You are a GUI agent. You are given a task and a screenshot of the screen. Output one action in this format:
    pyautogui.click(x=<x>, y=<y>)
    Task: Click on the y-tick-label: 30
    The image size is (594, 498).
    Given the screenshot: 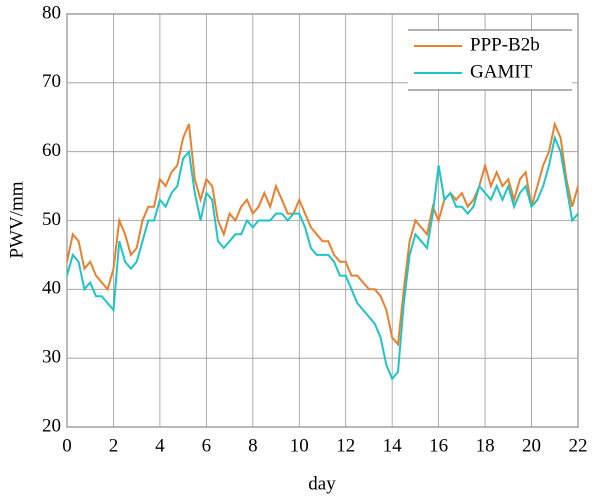 What is the action you would take?
    pyautogui.click(x=51, y=357)
    